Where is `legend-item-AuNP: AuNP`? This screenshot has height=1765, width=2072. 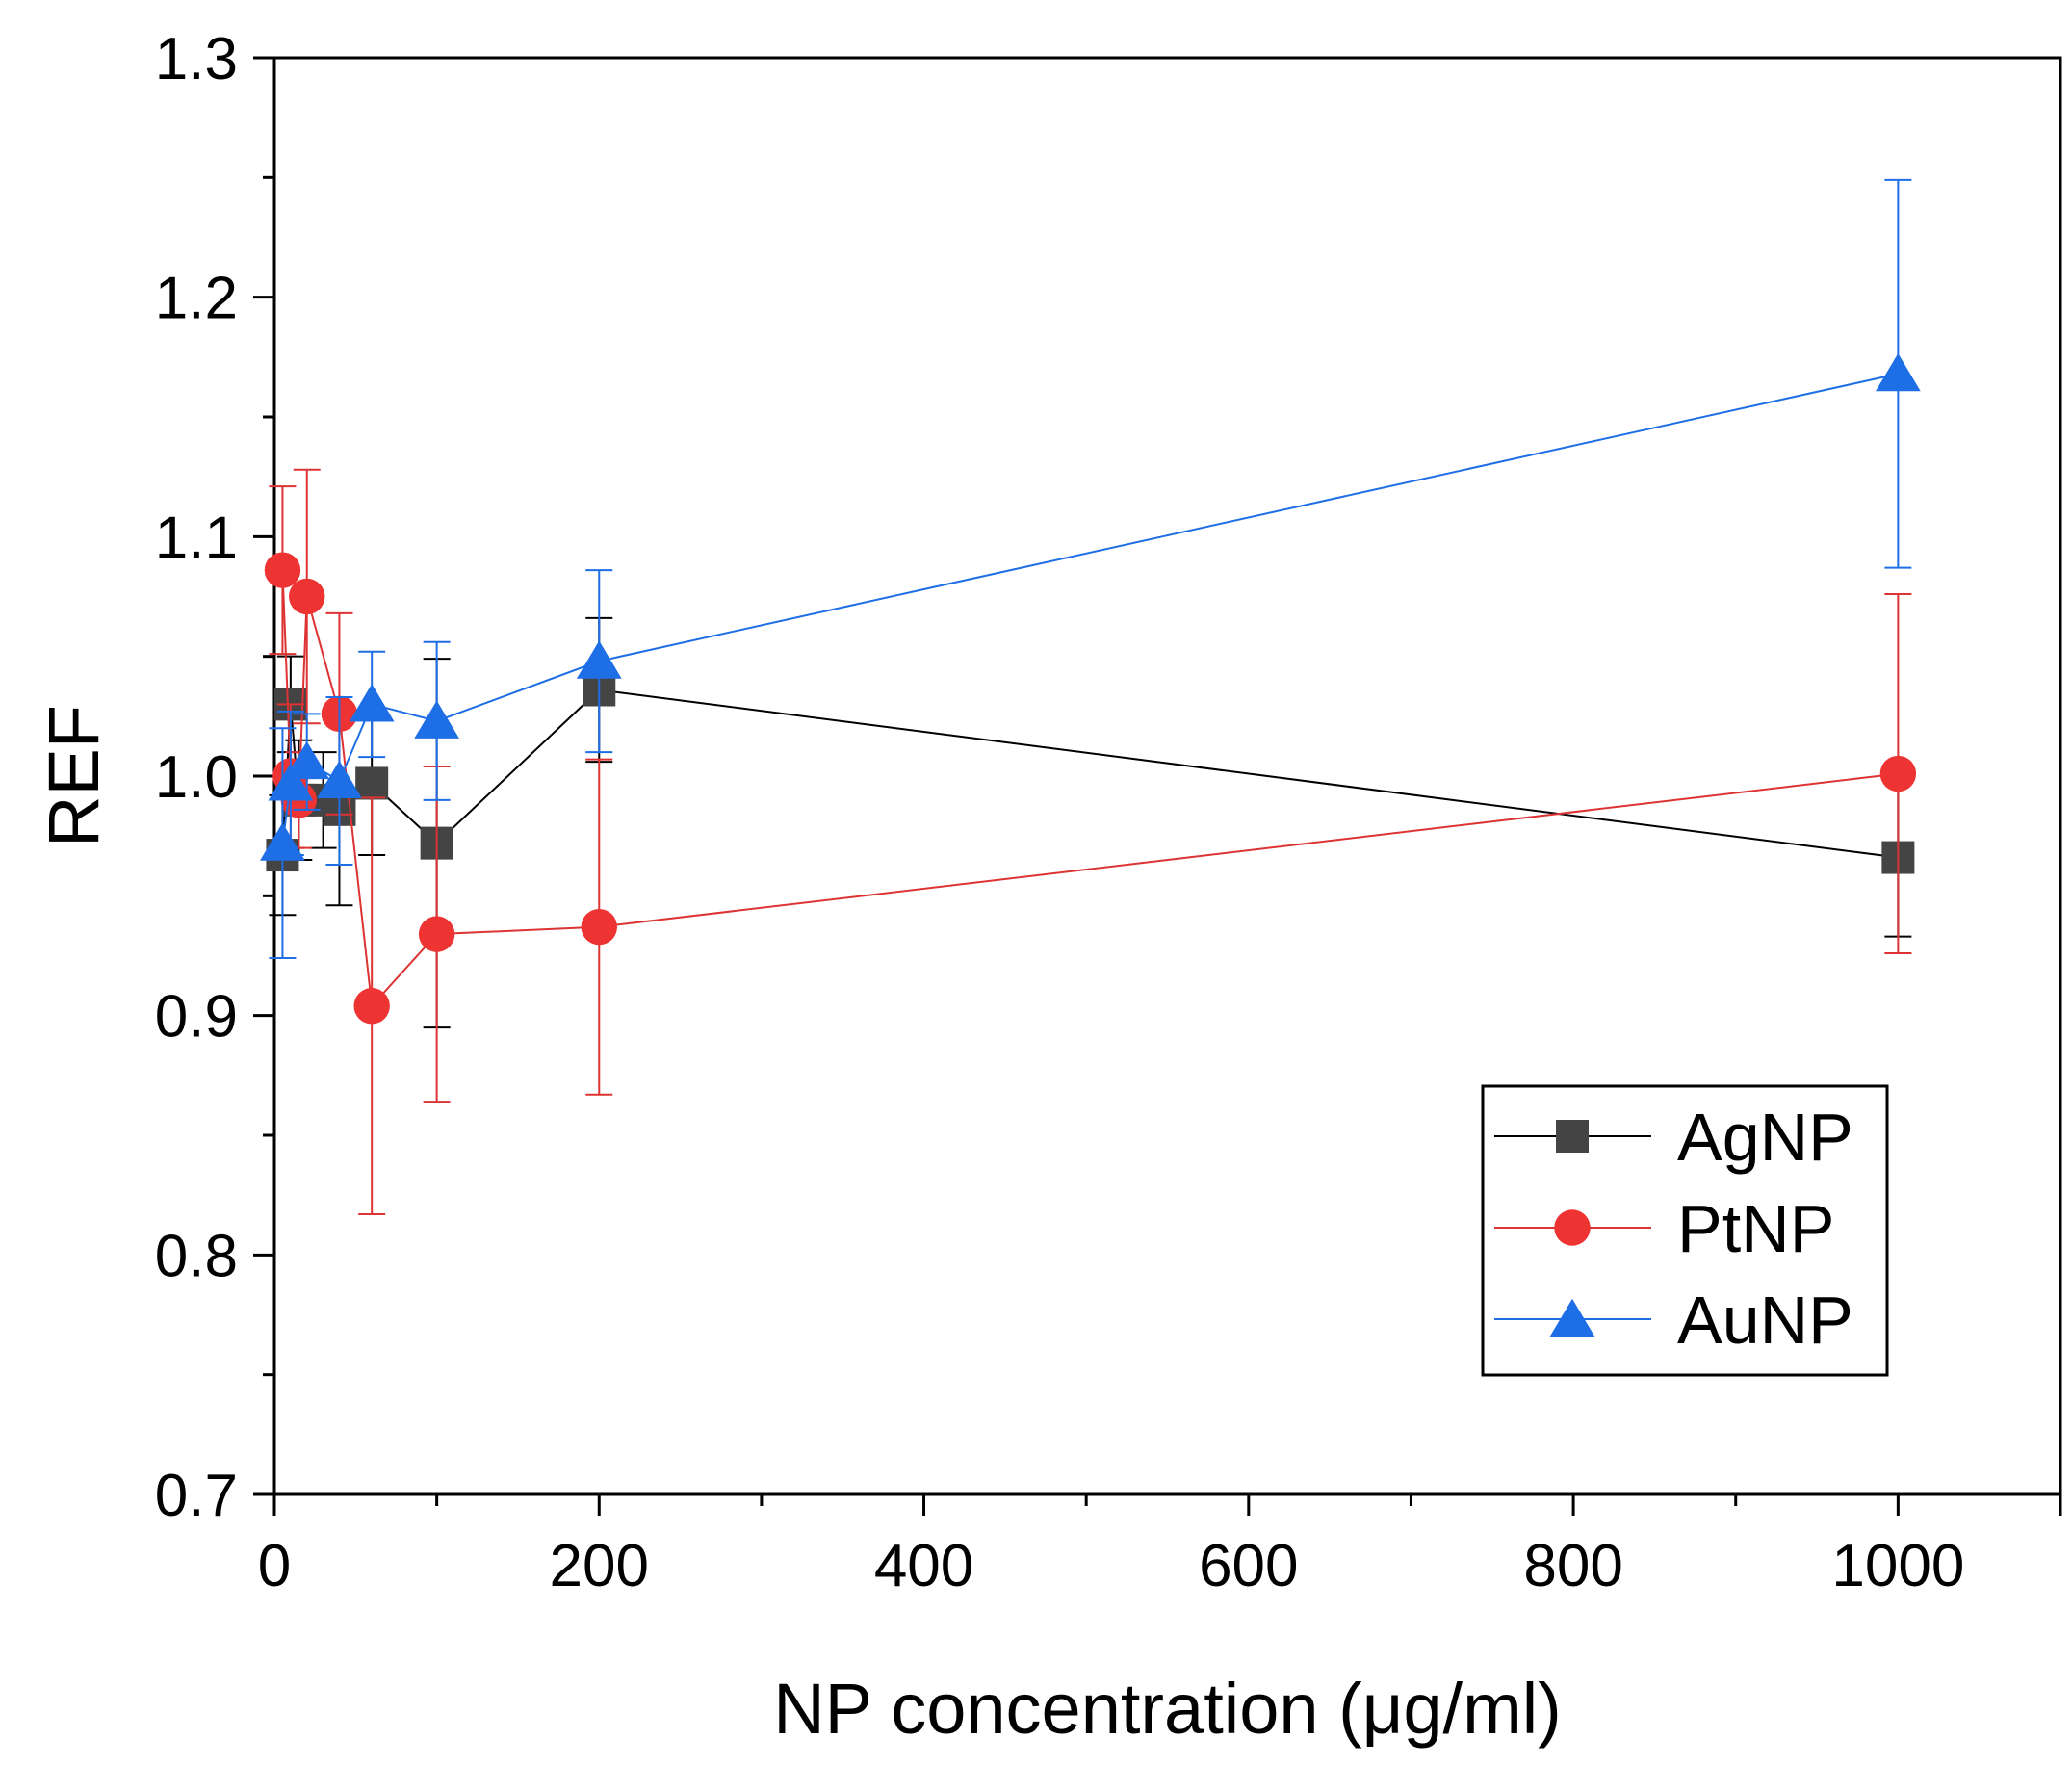 legend-item-AuNP: AuNP is located at coordinates (1673, 1320).